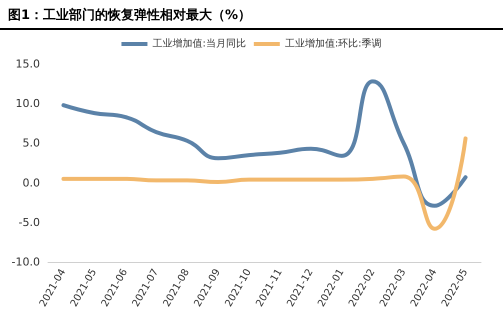 The image size is (503, 322). I want to click on y-tick-label: 10.0, so click(28, 103).